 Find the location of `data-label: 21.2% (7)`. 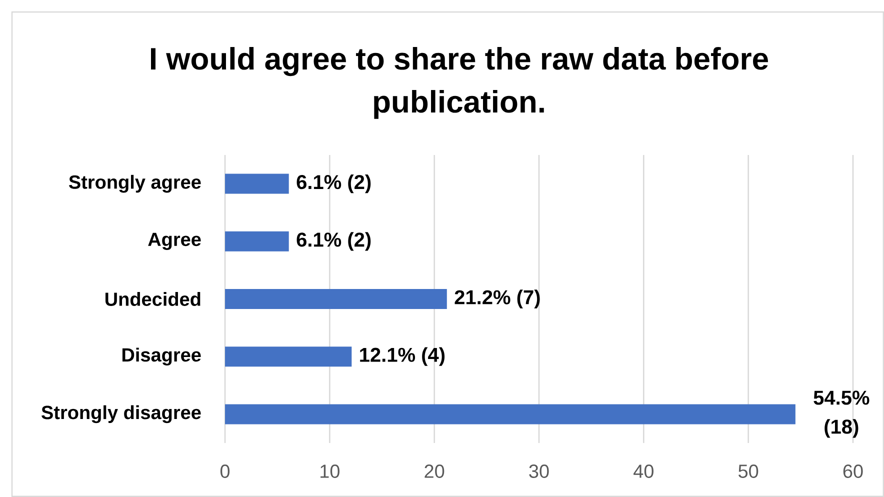

data-label: 21.2% (7) is located at coordinates (497, 299).